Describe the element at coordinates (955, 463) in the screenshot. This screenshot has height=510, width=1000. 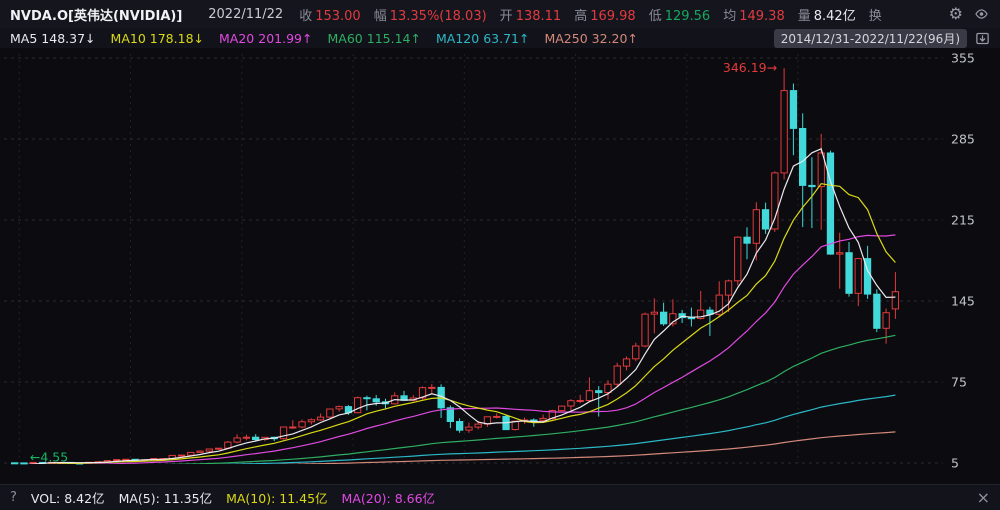
I see `svg-text: 5` at that location.